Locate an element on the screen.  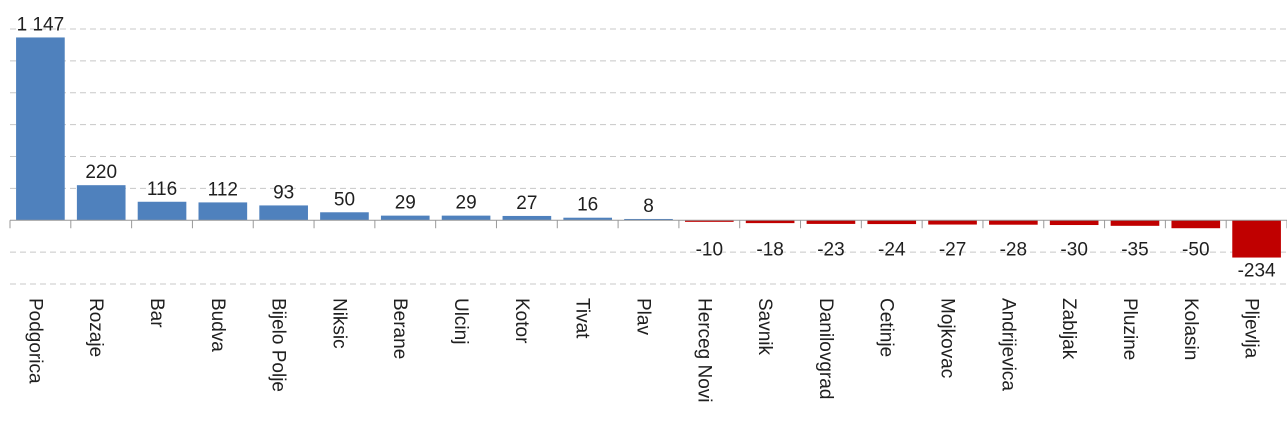
x-tick-label: Mojkovac is located at coordinates (947, 338).